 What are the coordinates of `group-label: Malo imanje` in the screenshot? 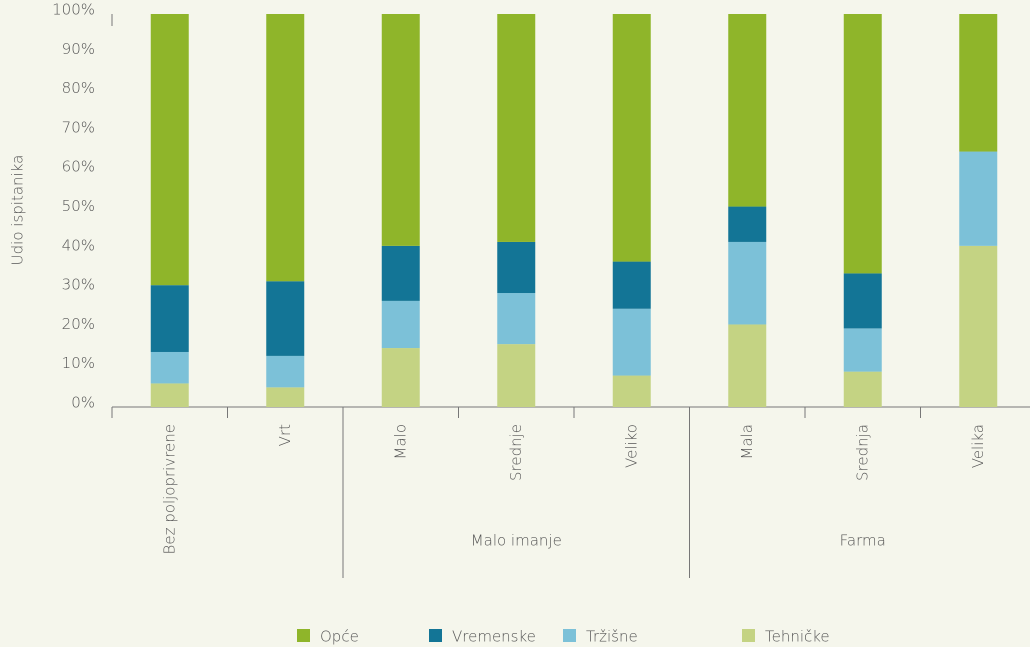 It's located at (516, 541).